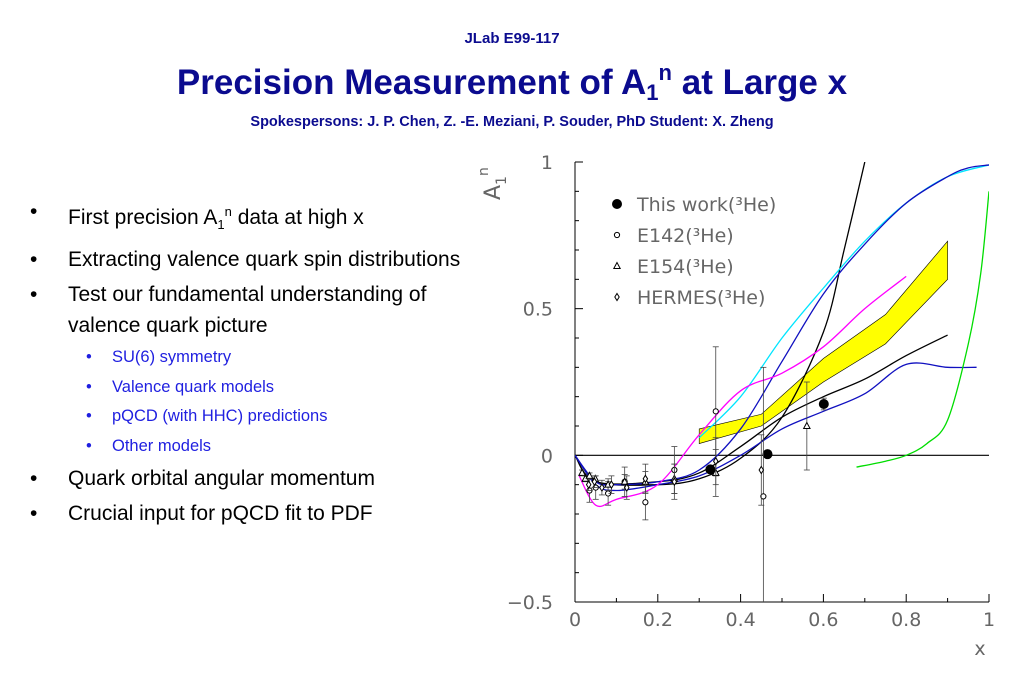 The width and height of the screenshot is (1024, 698). Describe the element at coordinates (297, 217) in the screenshot. I see `bullet-text-end: data at high x` at that location.